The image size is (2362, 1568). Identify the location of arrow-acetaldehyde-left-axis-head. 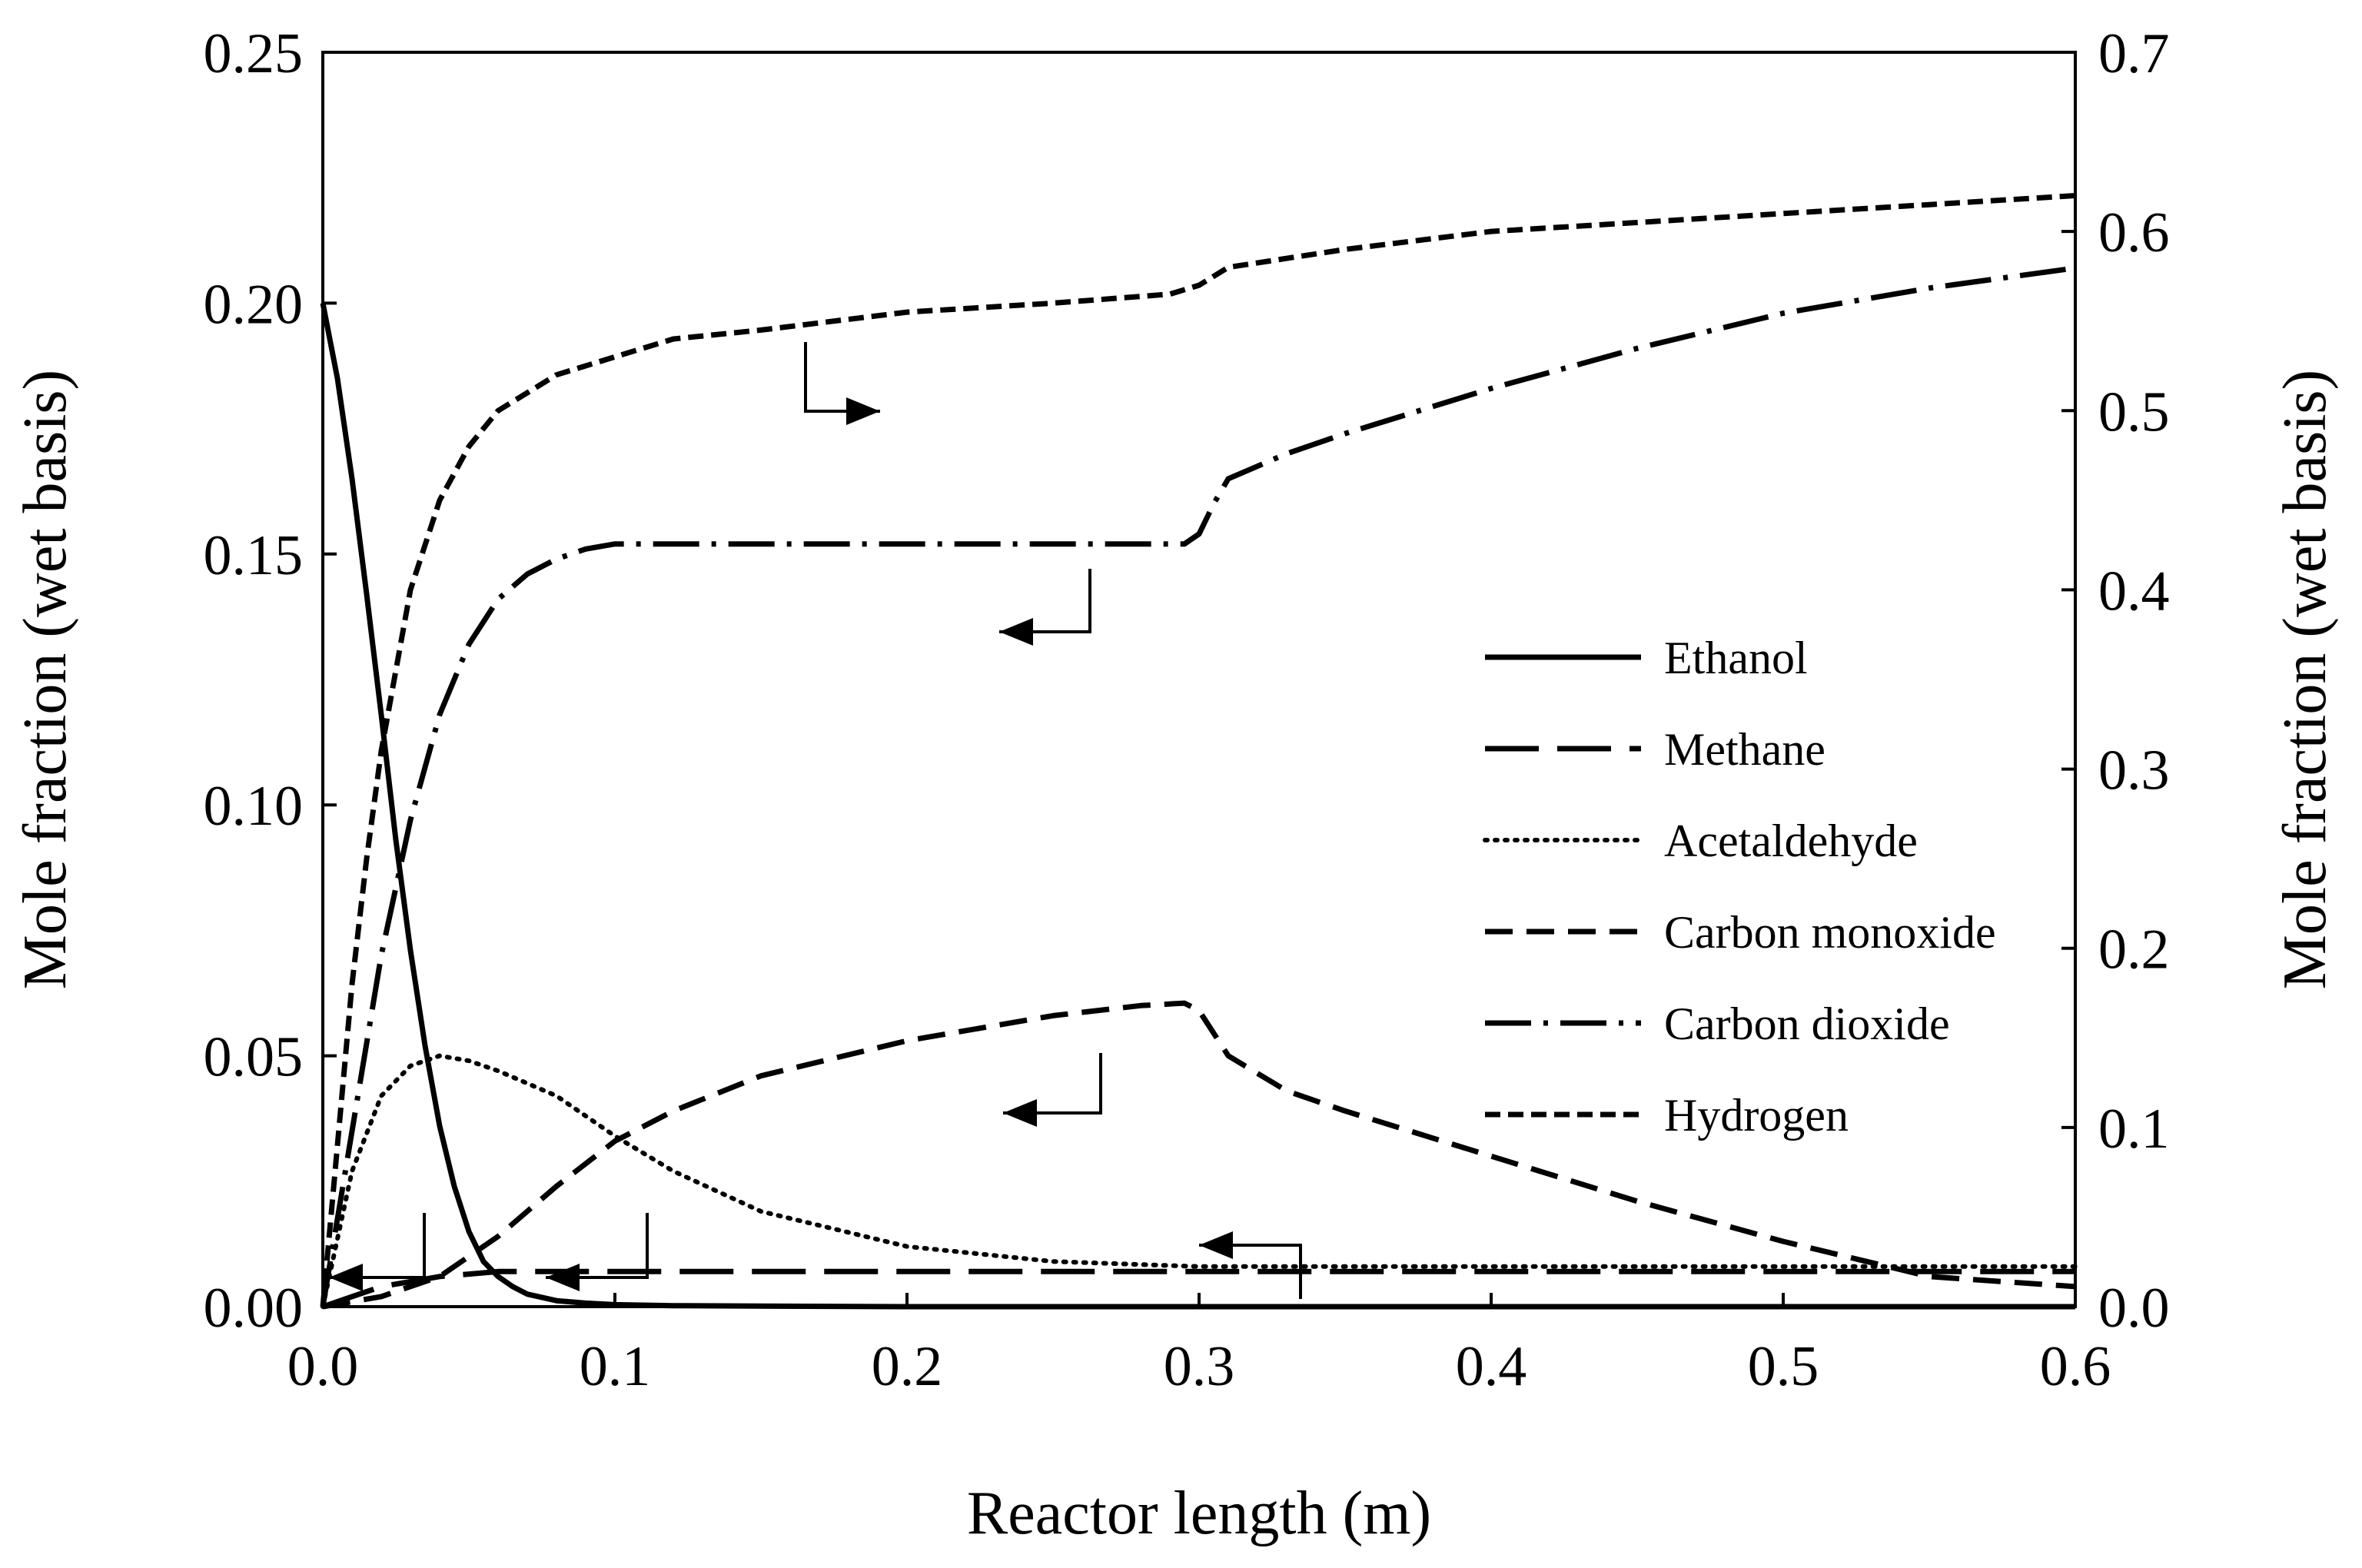
(1216, 1245).